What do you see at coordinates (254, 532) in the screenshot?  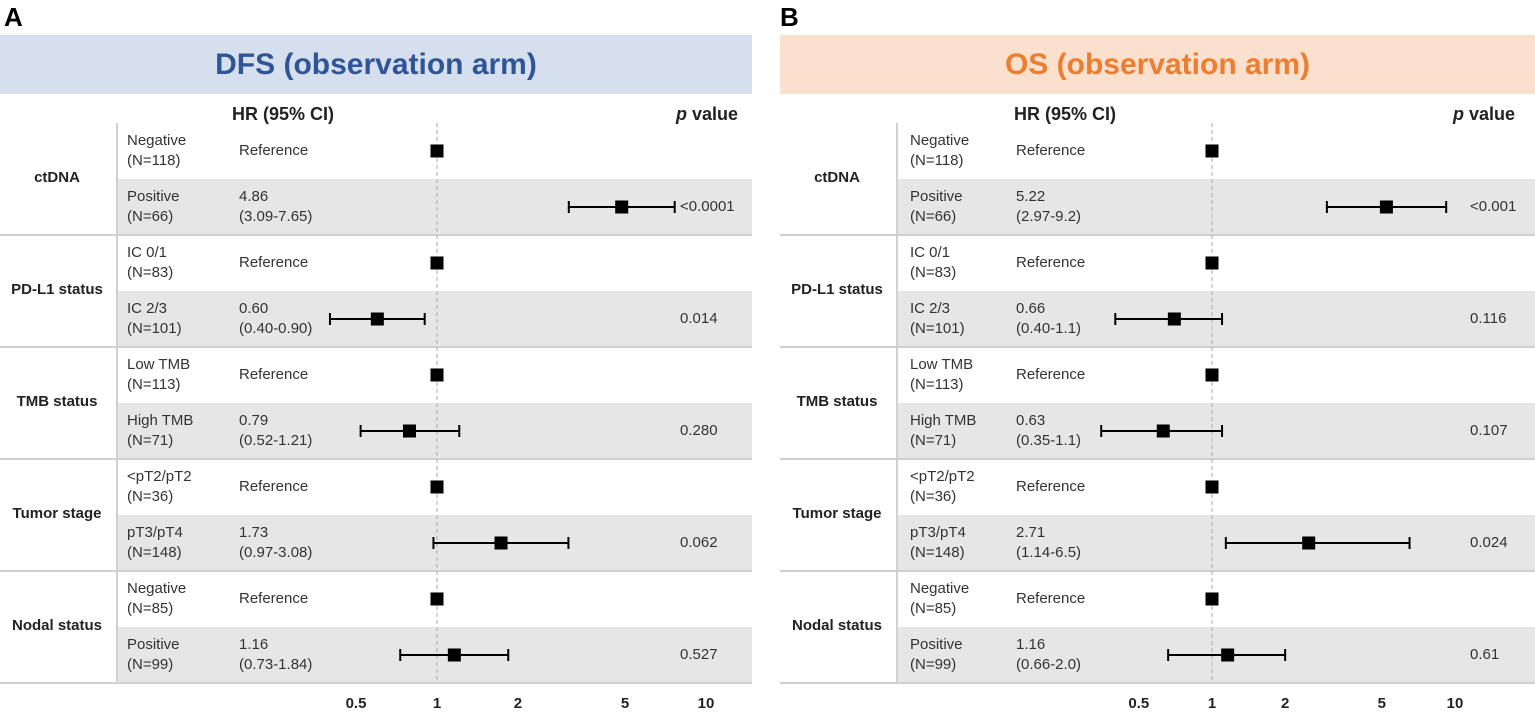 I see `hr-value: 1.73` at bounding box center [254, 532].